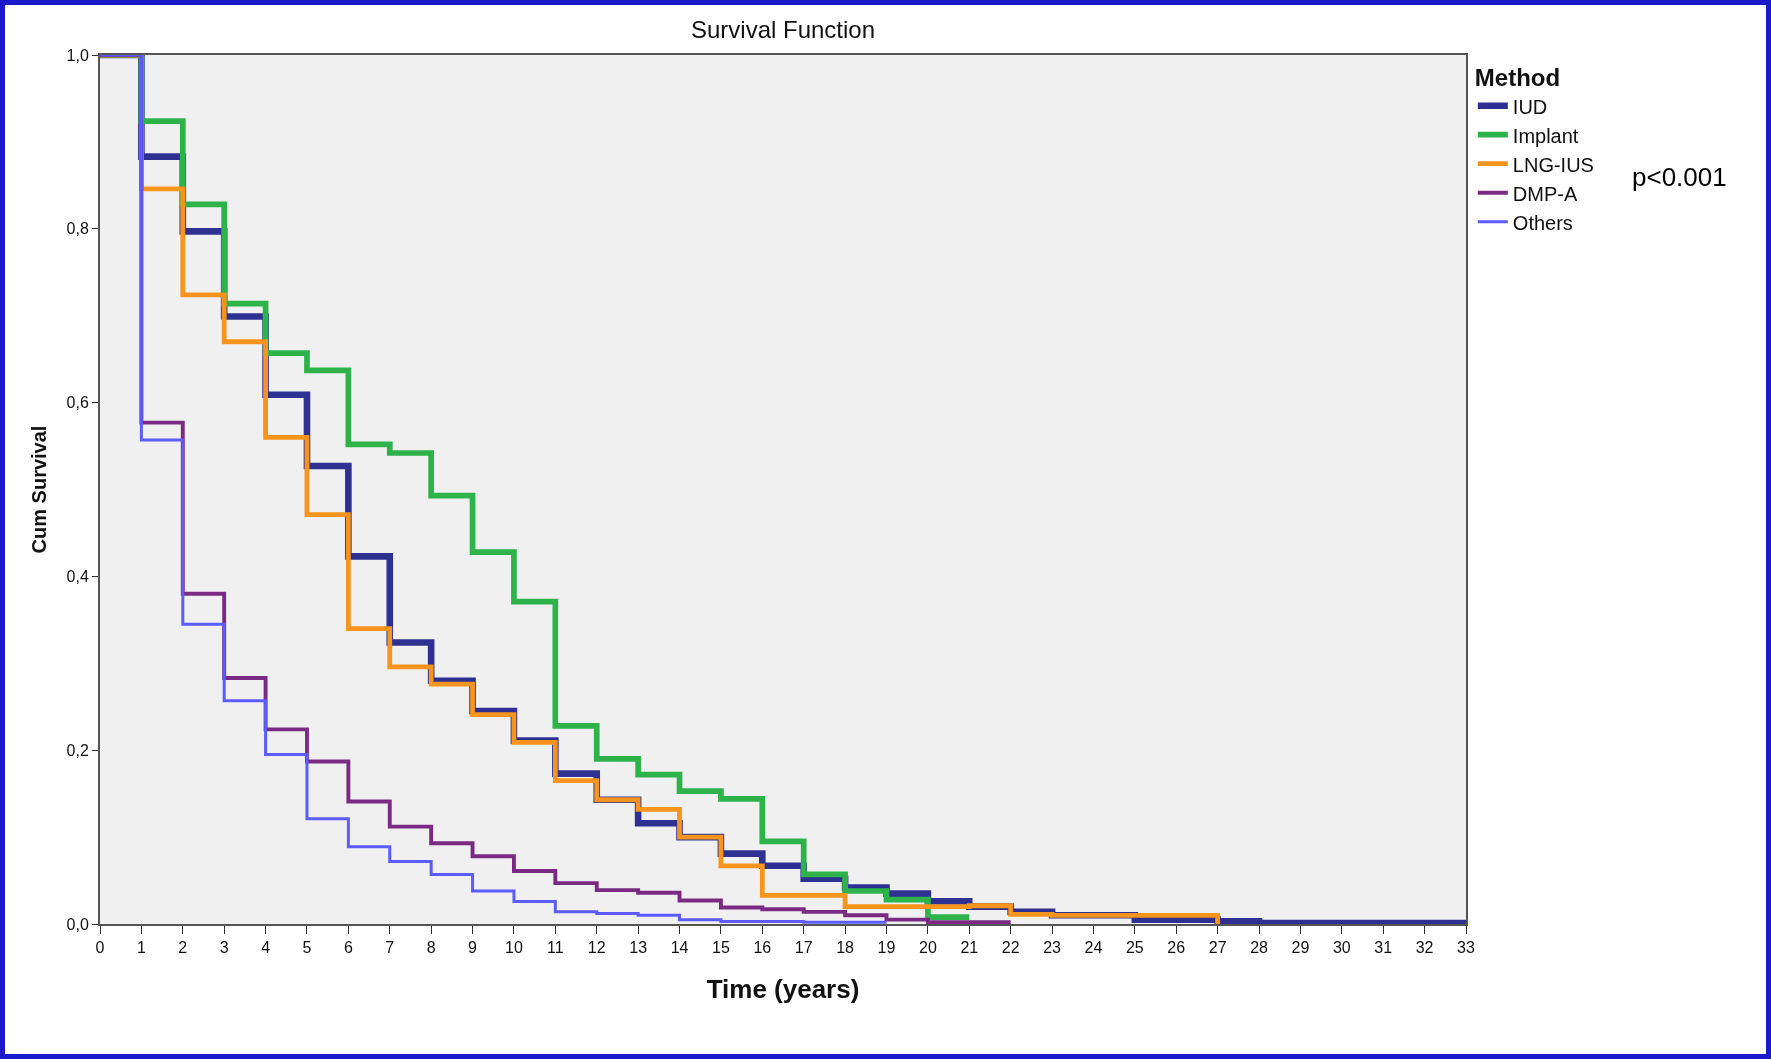  What do you see at coordinates (762, 948) in the screenshot?
I see `x-tick-label: 16` at bounding box center [762, 948].